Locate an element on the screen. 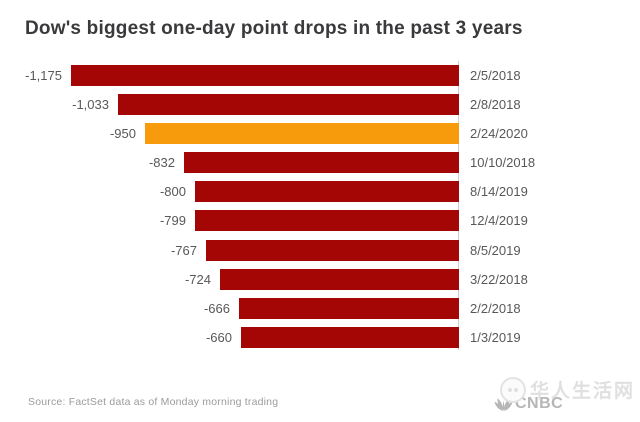  bar-row: -799 12/4/2019 is located at coordinates (320, 220).